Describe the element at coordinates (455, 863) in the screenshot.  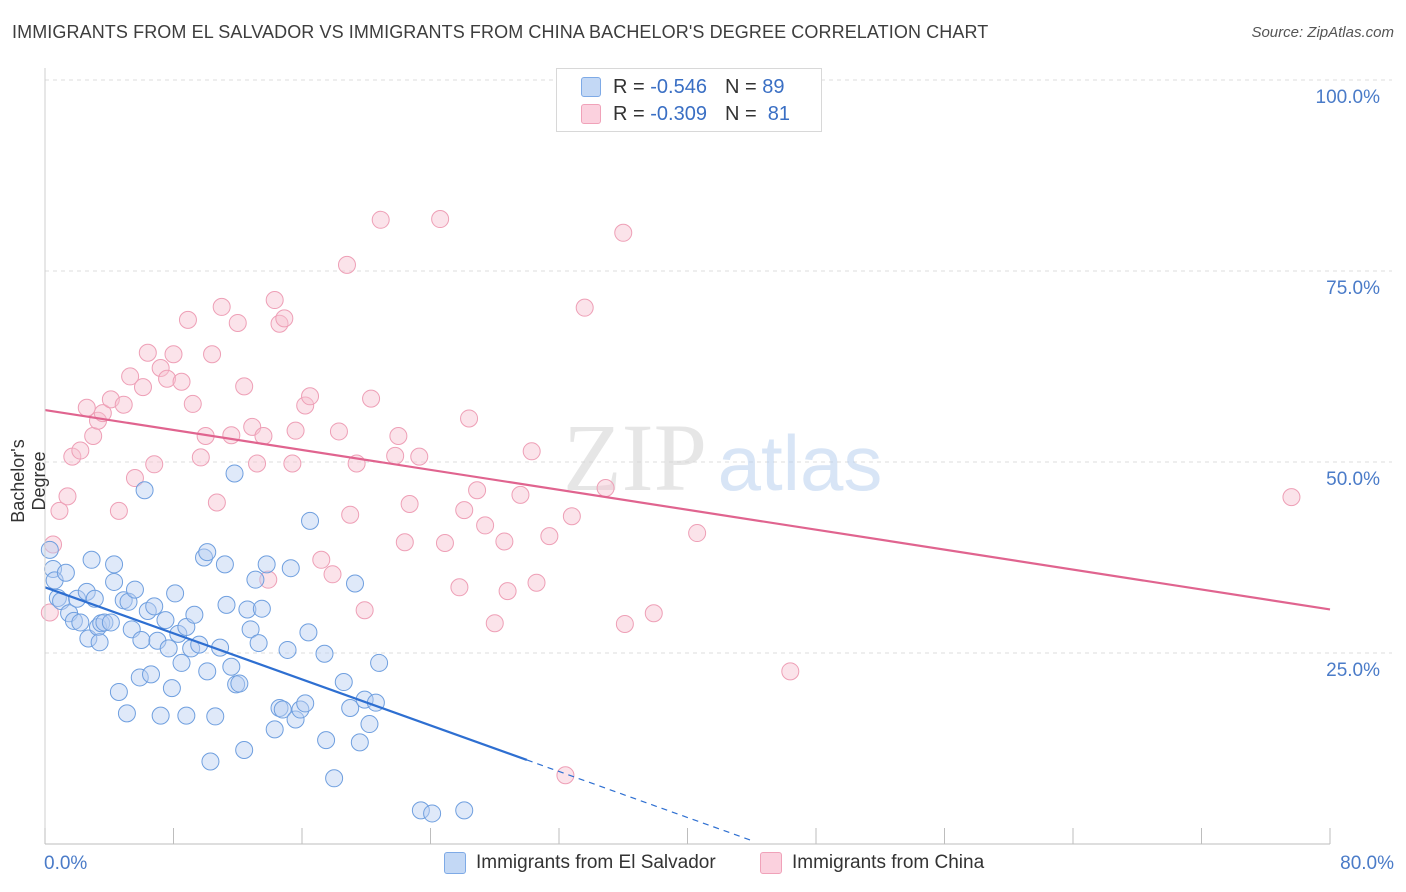
I see `series-swatch-blue` at that location.